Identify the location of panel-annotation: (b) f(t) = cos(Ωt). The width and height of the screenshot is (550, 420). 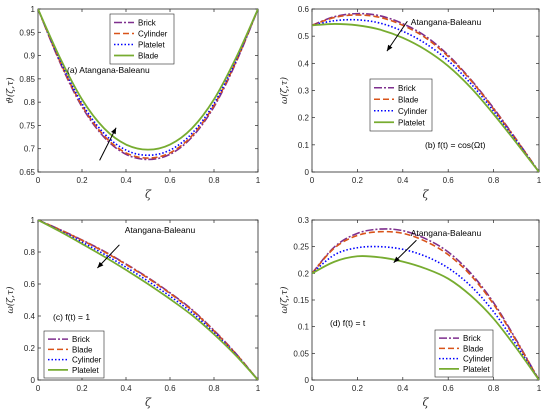
(455, 145).